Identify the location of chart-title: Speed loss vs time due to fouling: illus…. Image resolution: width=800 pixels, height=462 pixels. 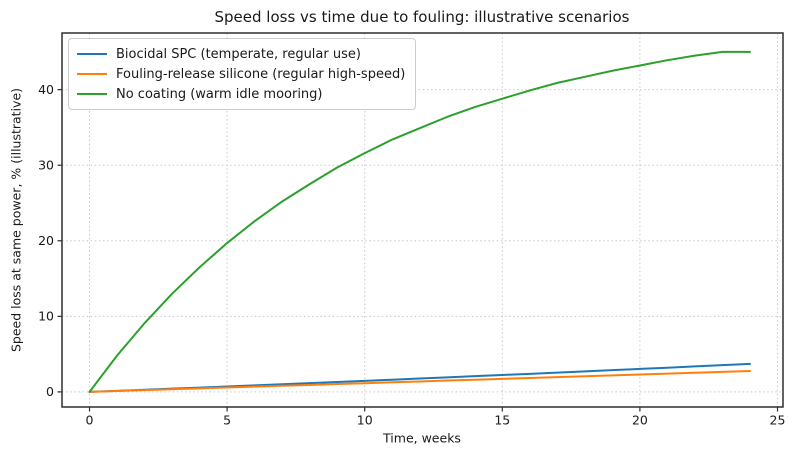
(422, 17).